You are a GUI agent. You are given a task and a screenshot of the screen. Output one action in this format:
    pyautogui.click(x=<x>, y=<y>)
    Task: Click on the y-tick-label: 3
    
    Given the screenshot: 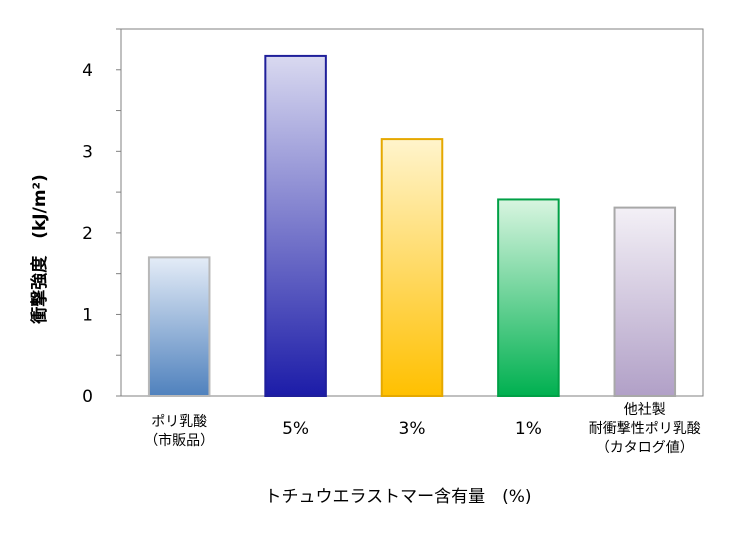 What is the action you would take?
    pyautogui.click(x=87, y=152)
    